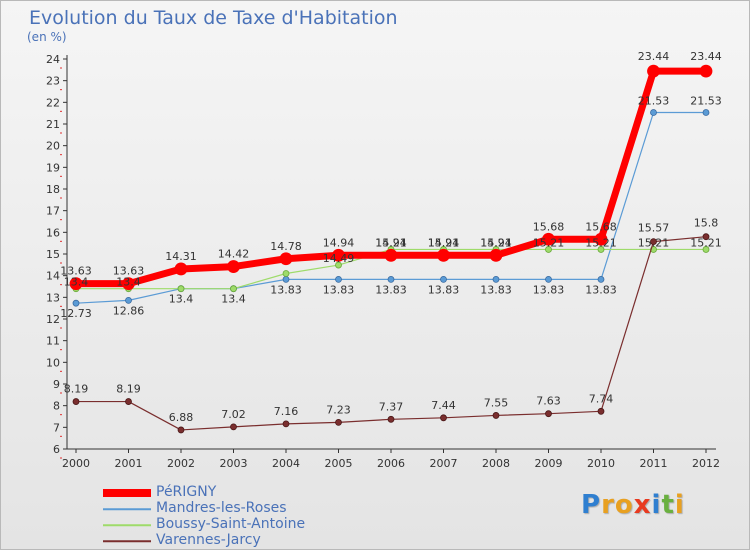  I want to click on x-tick-label: 2007, so click(444, 463).